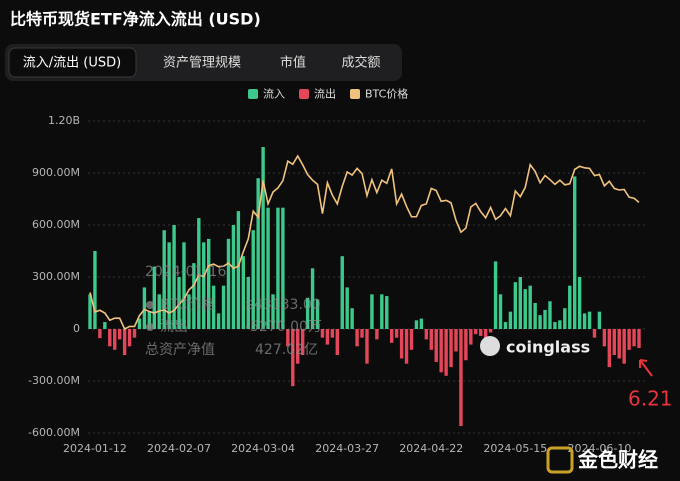 This screenshot has width=680, height=481. I want to click on legend-label: 流出, so click(325, 94).